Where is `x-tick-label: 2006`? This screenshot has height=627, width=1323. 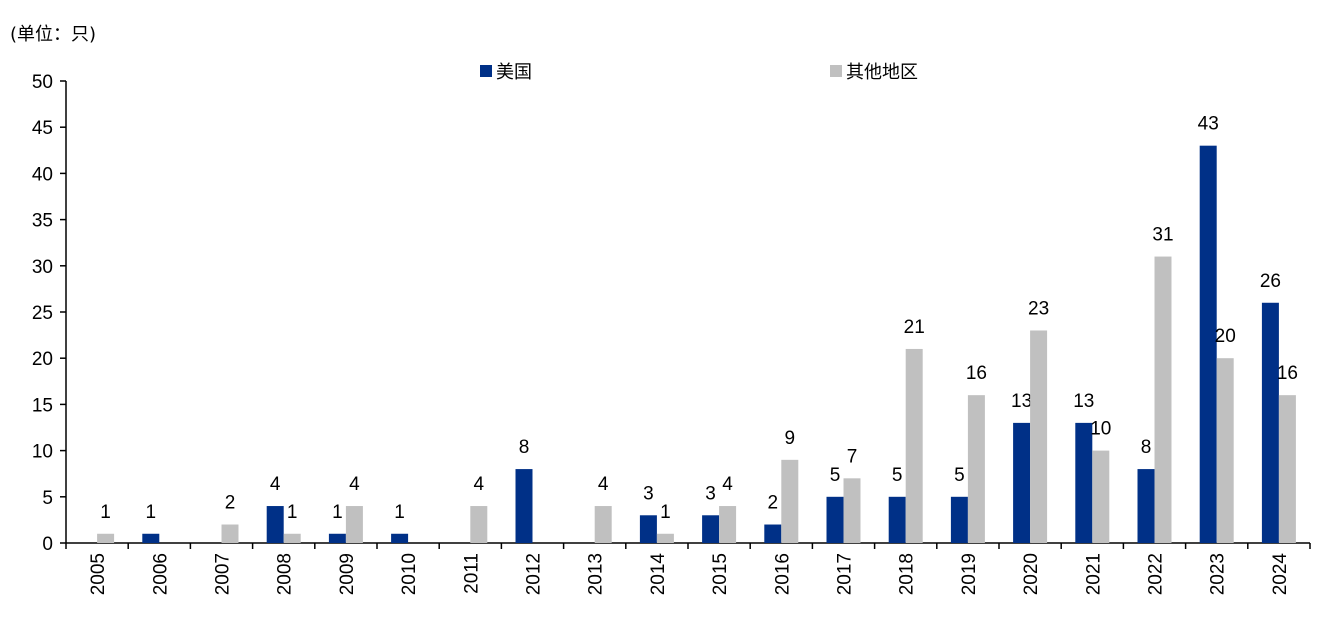
x-tick-label: 2006 is located at coordinates (160, 574).